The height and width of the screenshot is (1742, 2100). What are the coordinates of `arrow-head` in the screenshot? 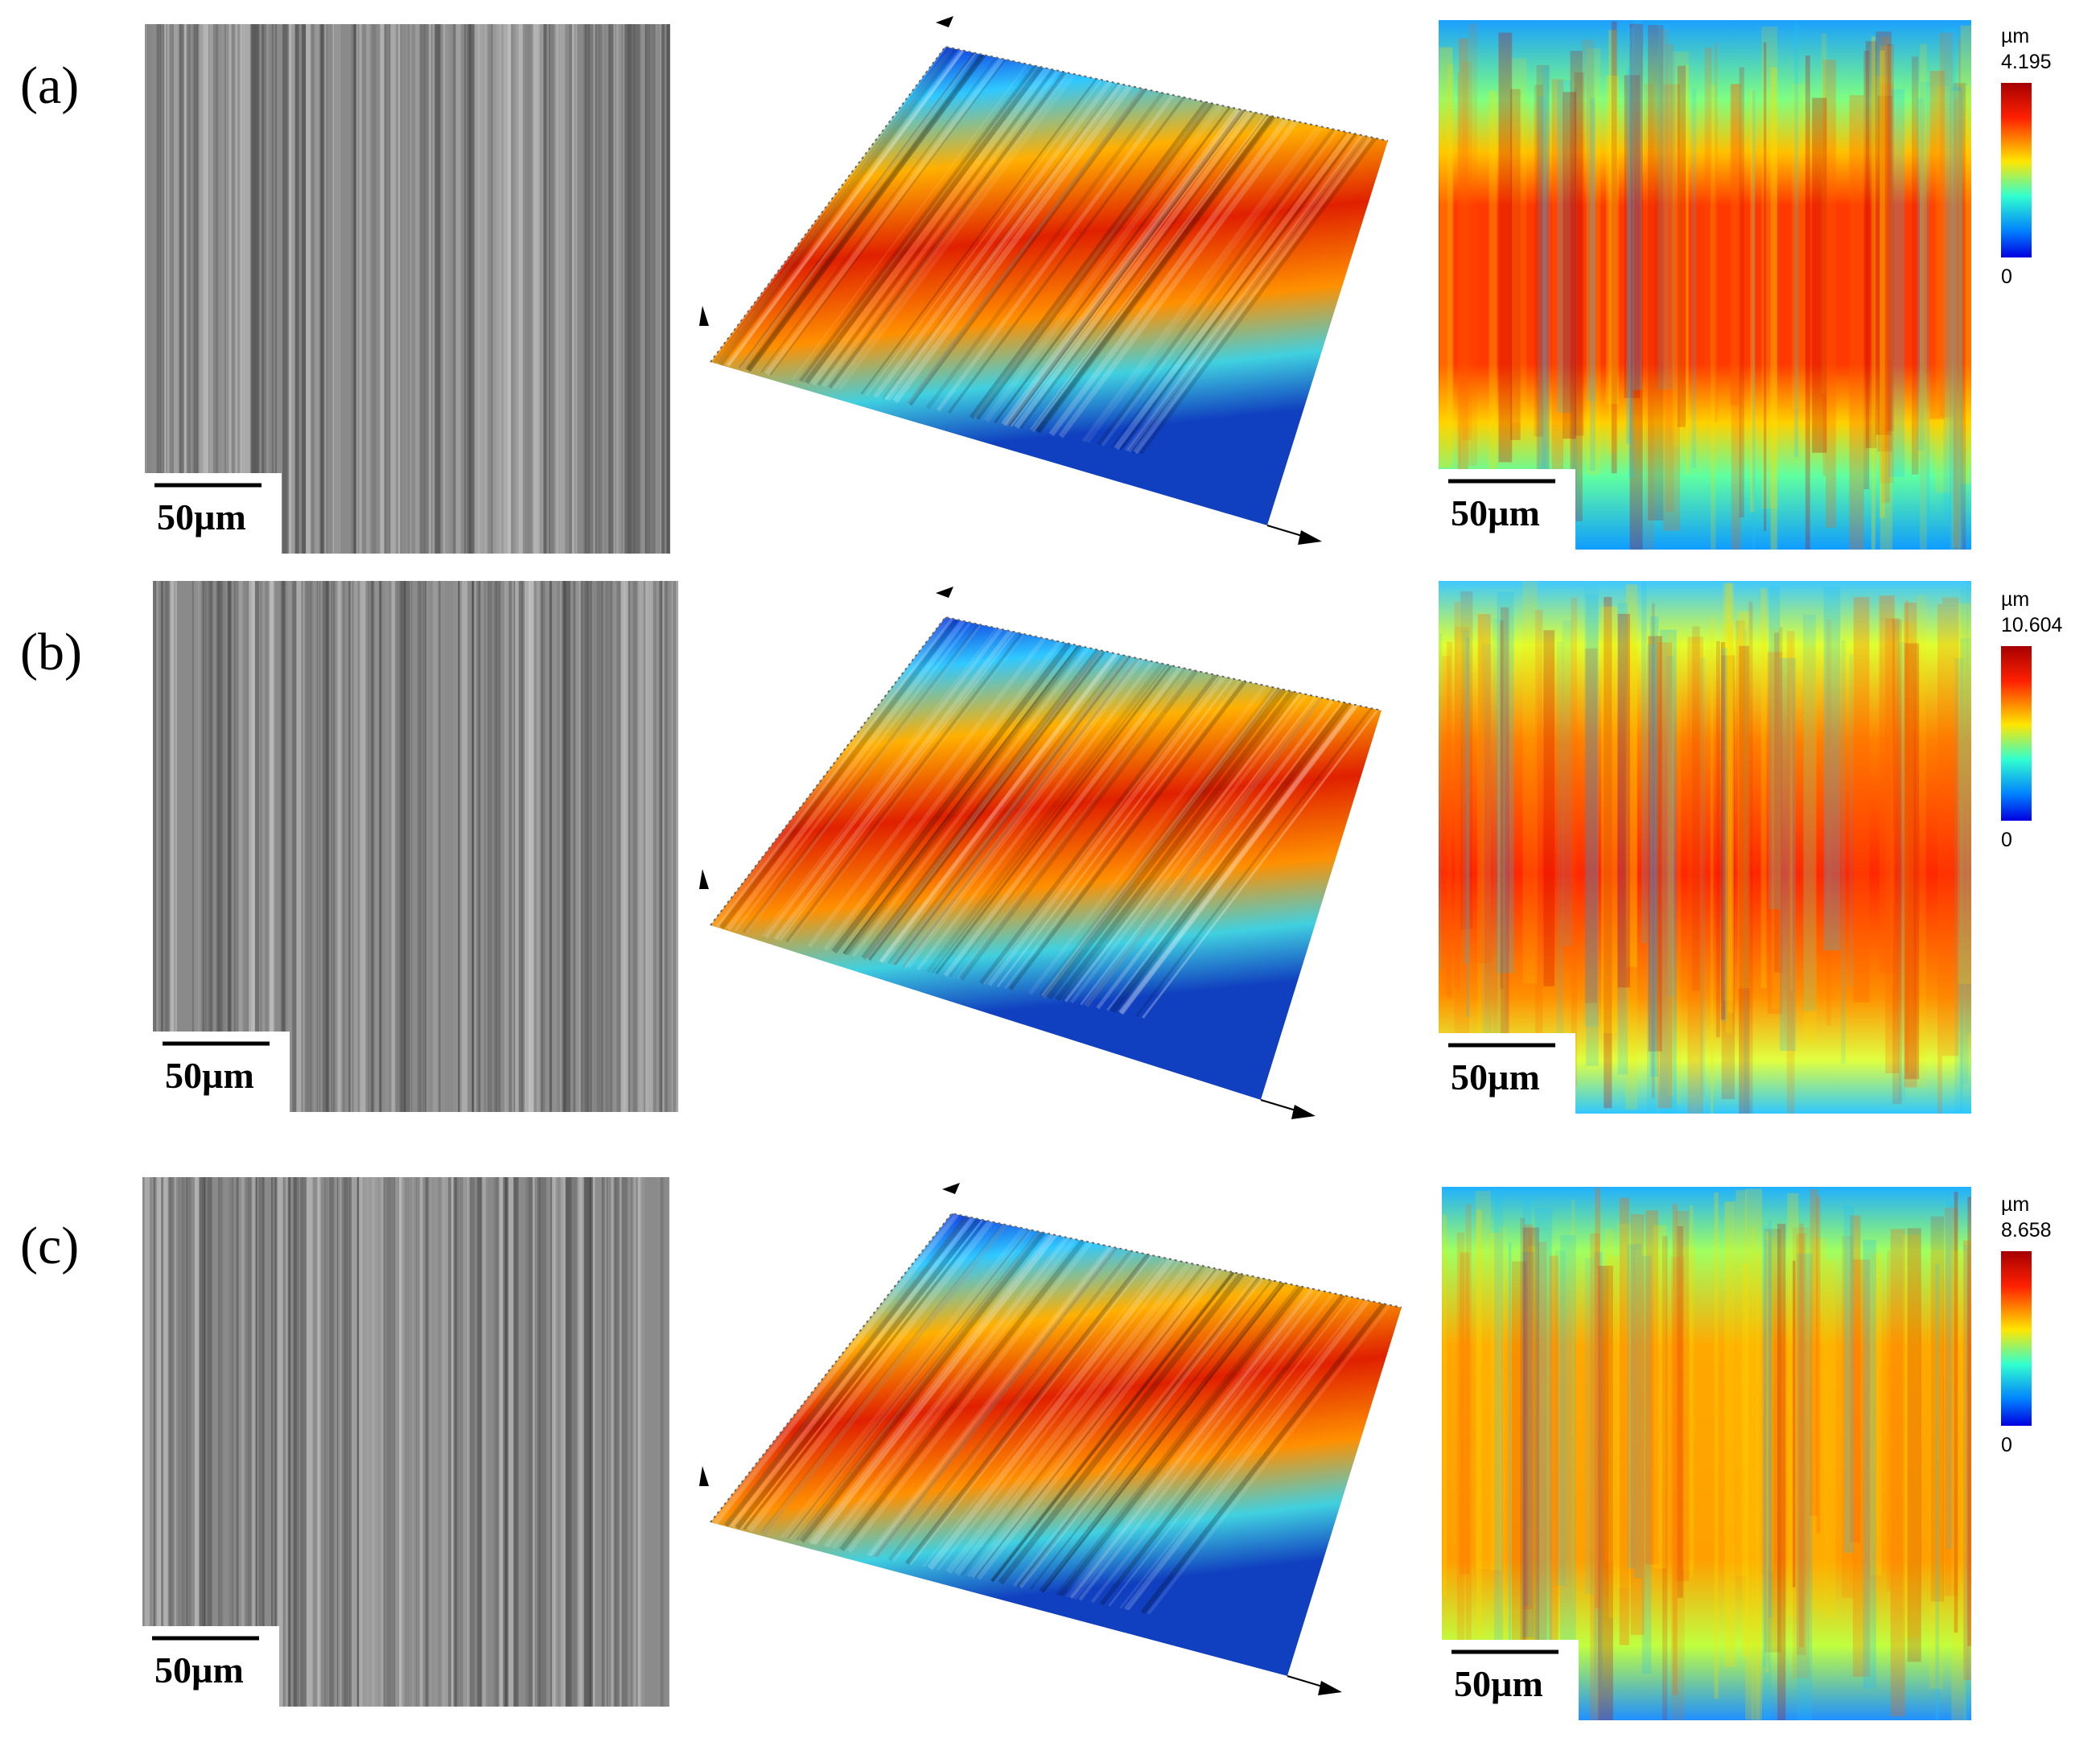 It's located at (704, 316).